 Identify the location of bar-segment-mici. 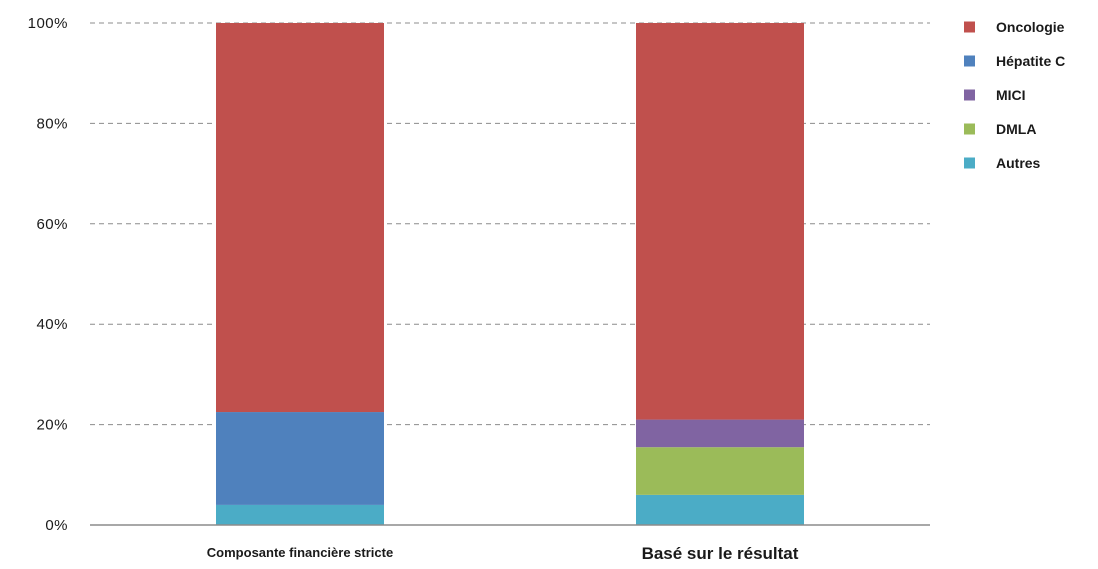
(720, 433).